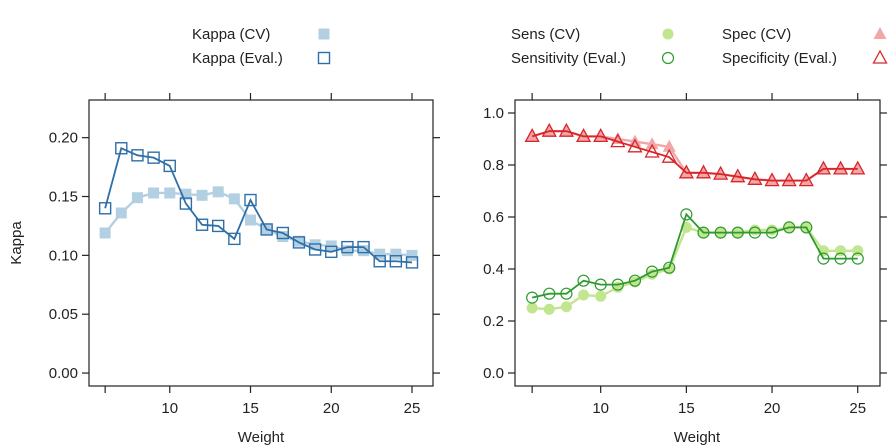 The width and height of the screenshot is (895, 448). What do you see at coordinates (880, 56) in the screenshot?
I see `legend-key-specificity-eval` at bounding box center [880, 56].